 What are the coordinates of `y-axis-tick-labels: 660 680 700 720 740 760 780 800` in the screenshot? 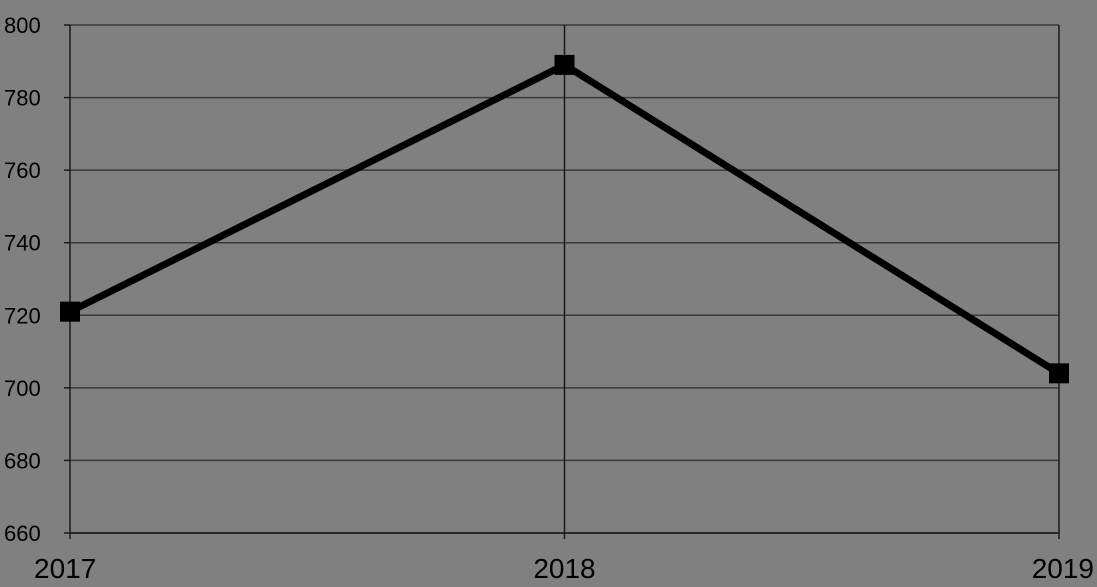 It's located at (22, 279).